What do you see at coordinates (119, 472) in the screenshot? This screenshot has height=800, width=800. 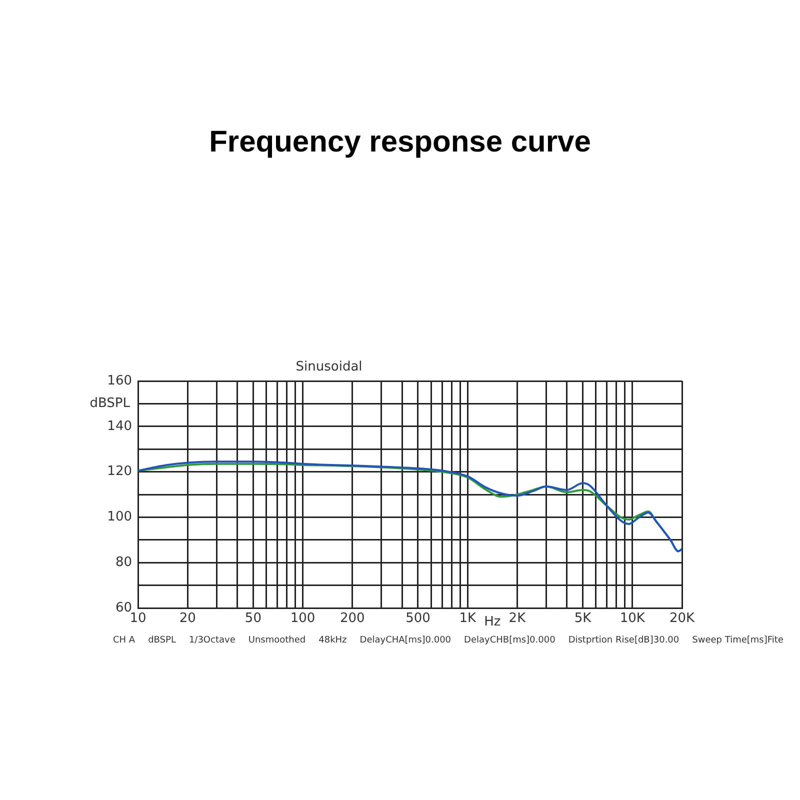 I see `y-tick-label: 120` at bounding box center [119, 472].